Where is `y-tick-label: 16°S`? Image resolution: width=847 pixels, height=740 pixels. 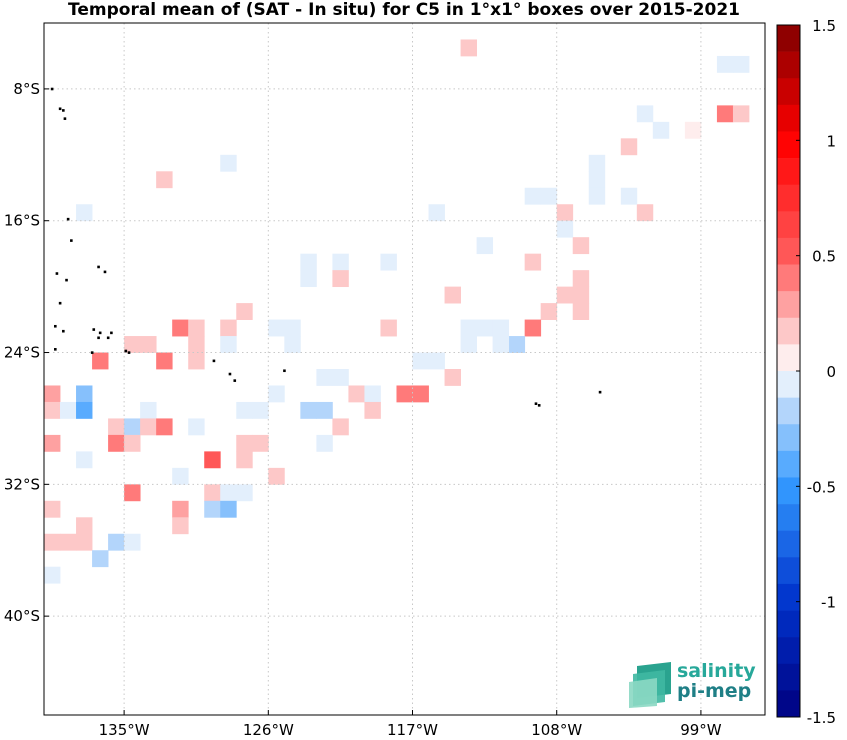
y-tick-label: 16°S is located at coordinates (22, 221).